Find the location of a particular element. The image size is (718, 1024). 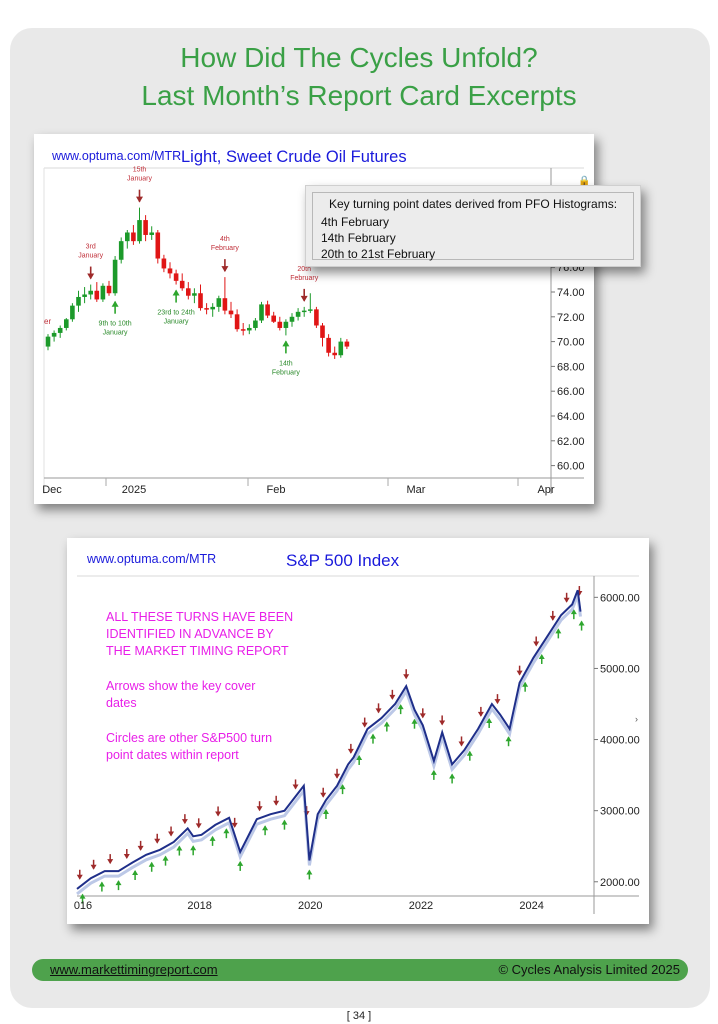

x-tick-label: Mar is located at coordinates (416, 490).